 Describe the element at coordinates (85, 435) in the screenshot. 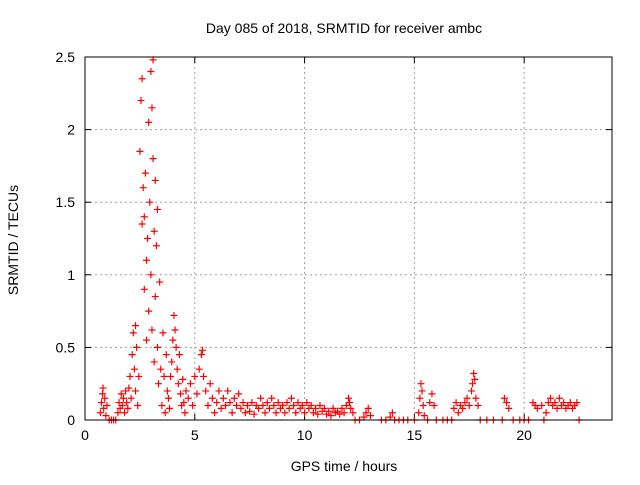

I see `x-tick-label: 0` at that location.